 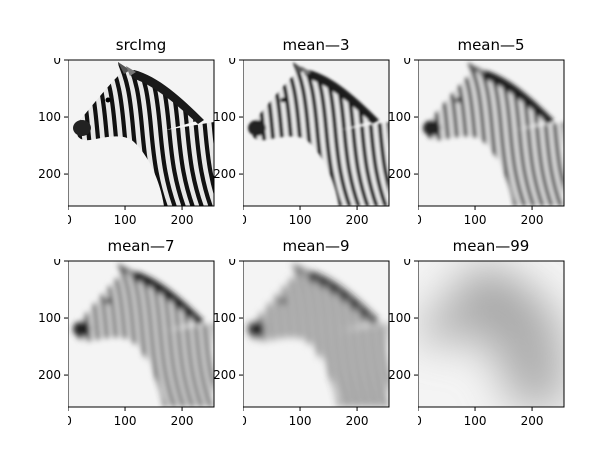 I want to click on panel-mean-3: mean—3 0 100 200 0 100 200, so click(x=313, y=139).